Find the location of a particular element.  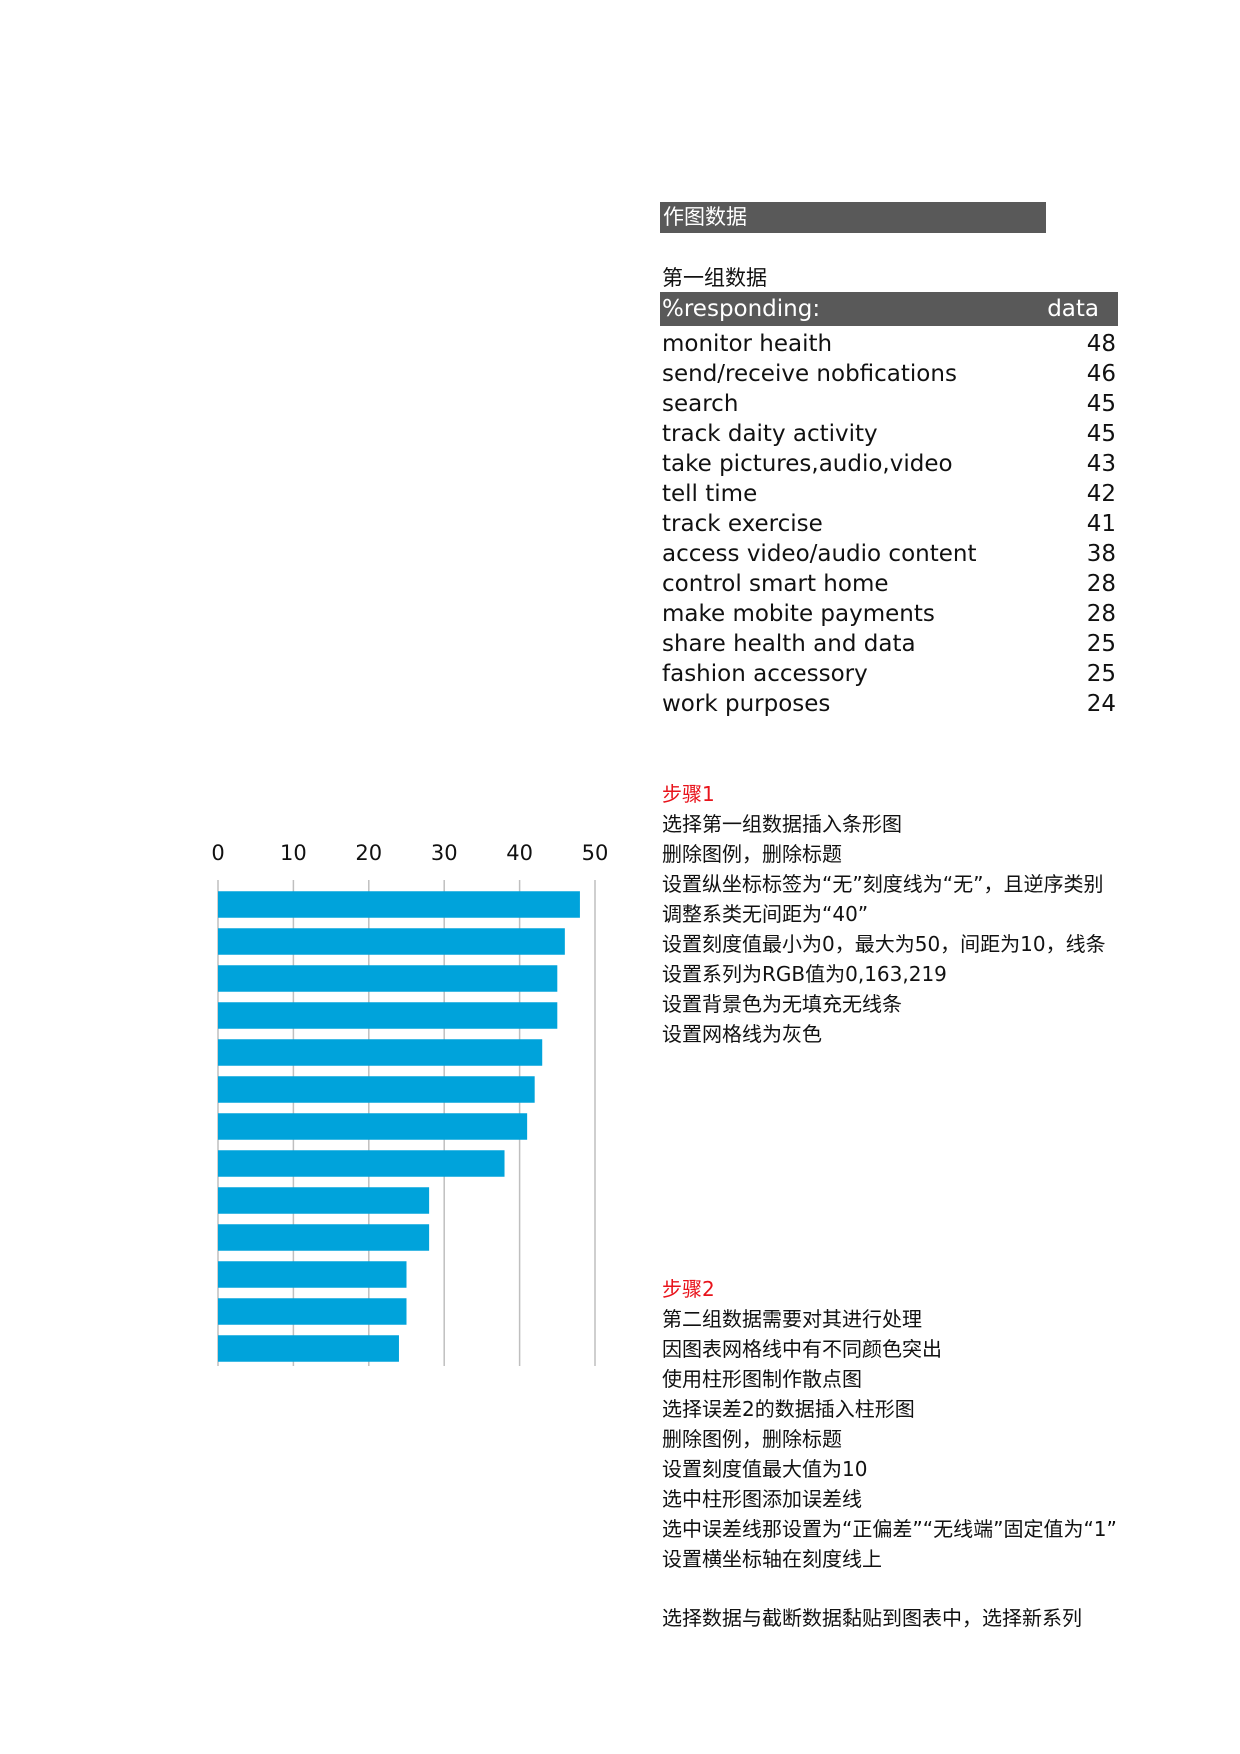

step-line: 设置系列为RGB值为0,163,219 is located at coordinates (804, 974).